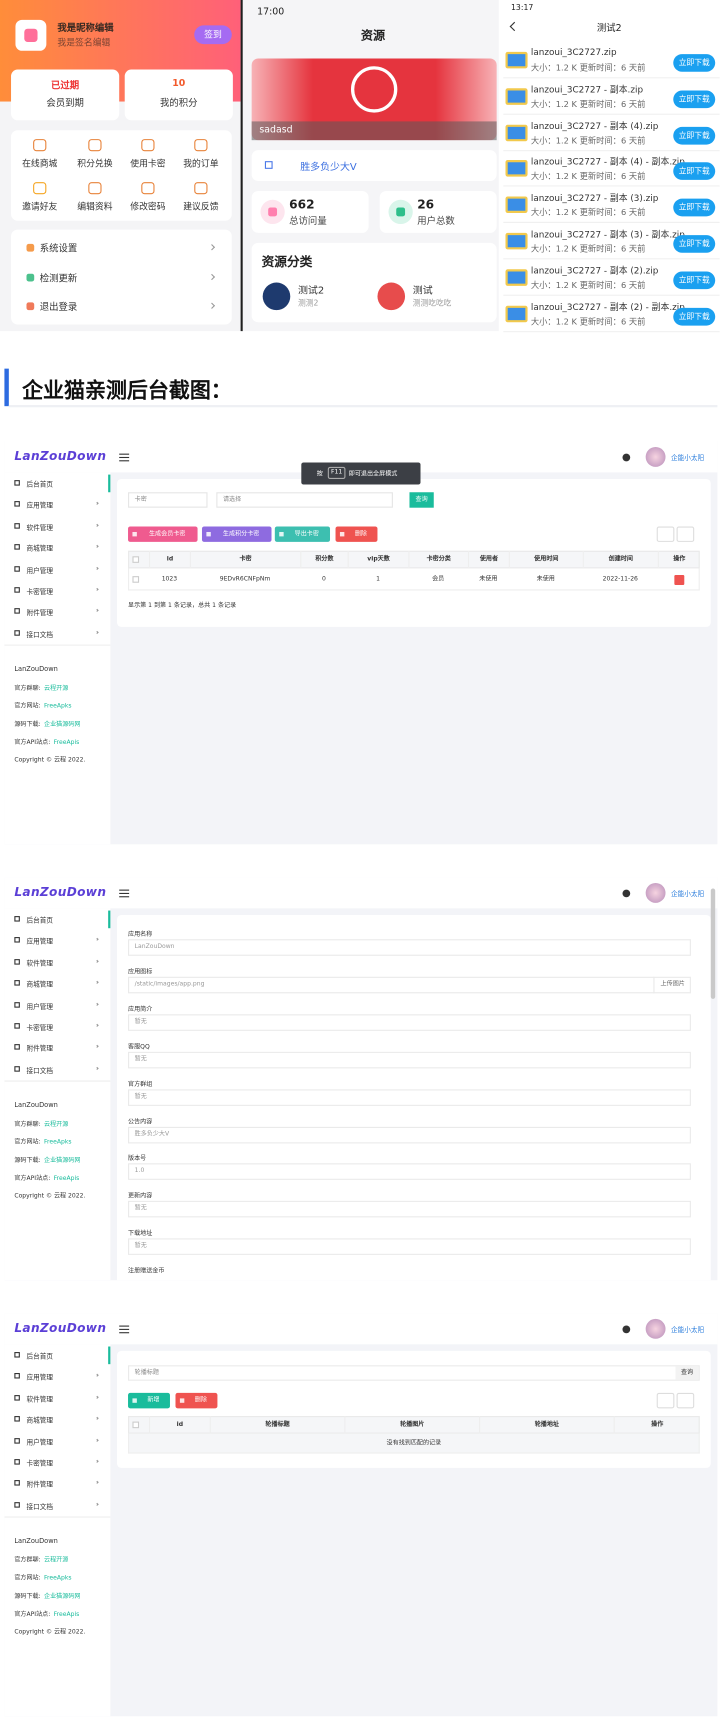 This screenshot has width=724, height=1731. I want to click on filter-select: 请选择, so click(304, 500).